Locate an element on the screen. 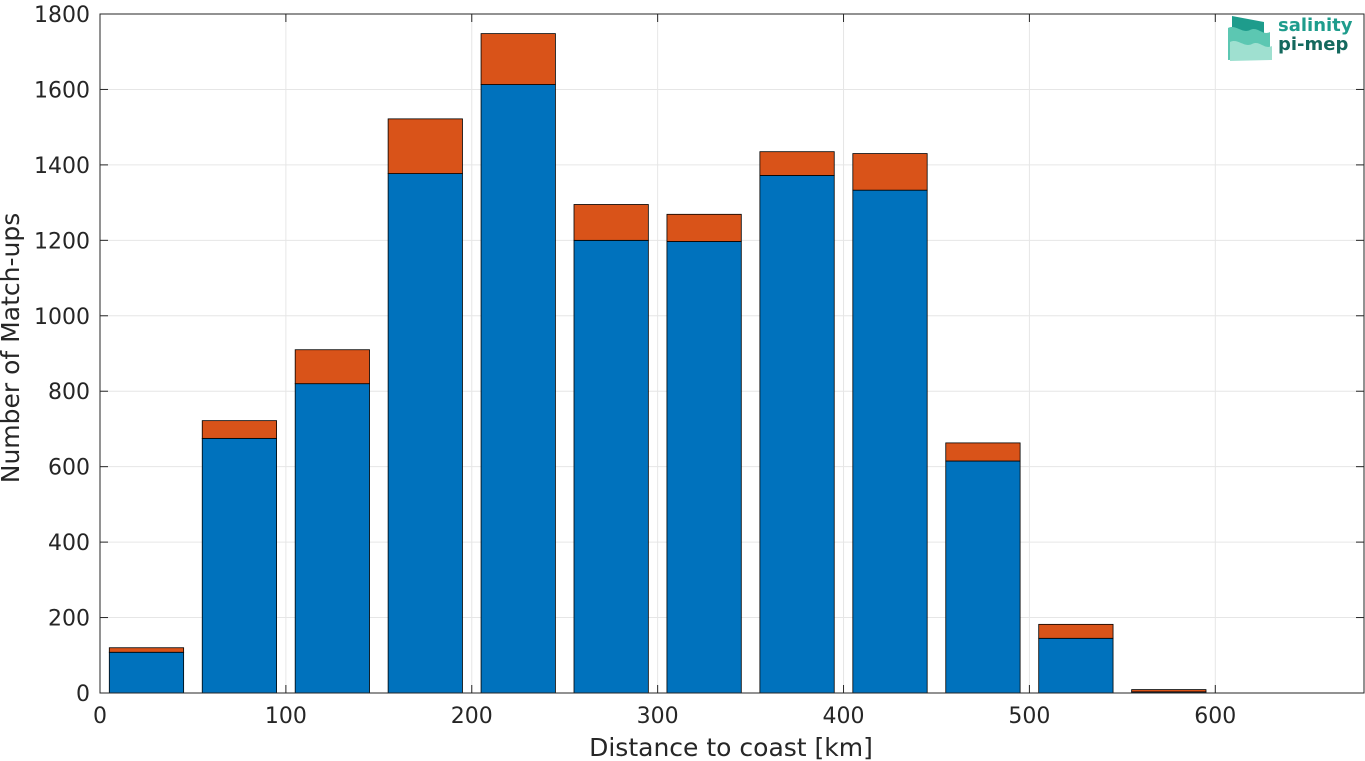  salinity-pimep-logo: salinity pi-mep is located at coordinates (1293, 40).